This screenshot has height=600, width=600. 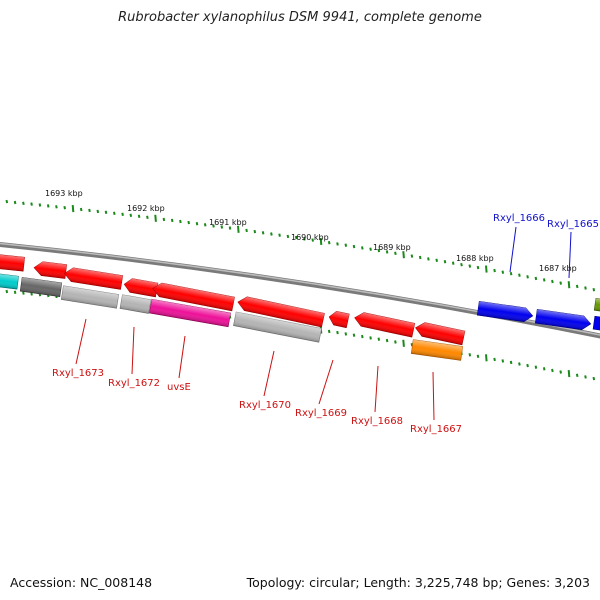 What do you see at coordinates (519, 218) in the screenshot?
I see `gene-label-rxyl-1666: Rxyl_1666` at bounding box center [519, 218].